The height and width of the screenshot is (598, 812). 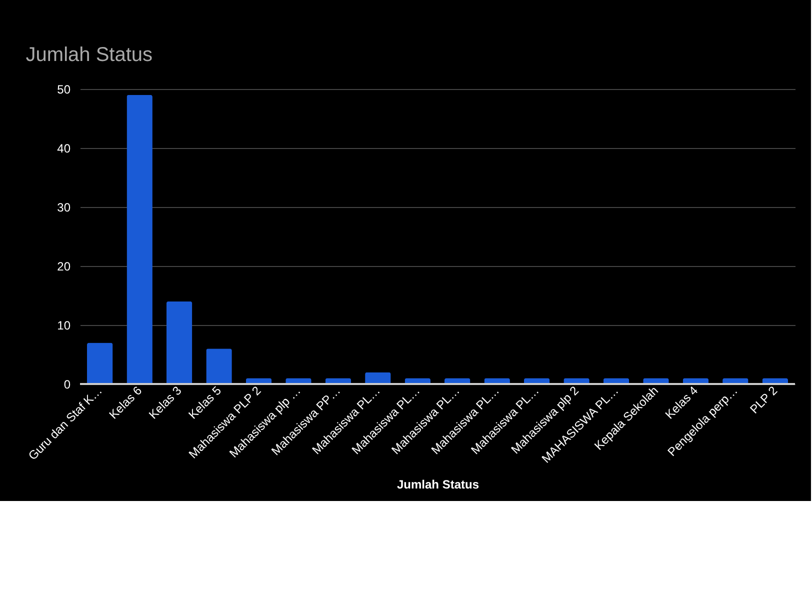 I want to click on chart-title: Jumlah Status, so click(x=89, y=55).